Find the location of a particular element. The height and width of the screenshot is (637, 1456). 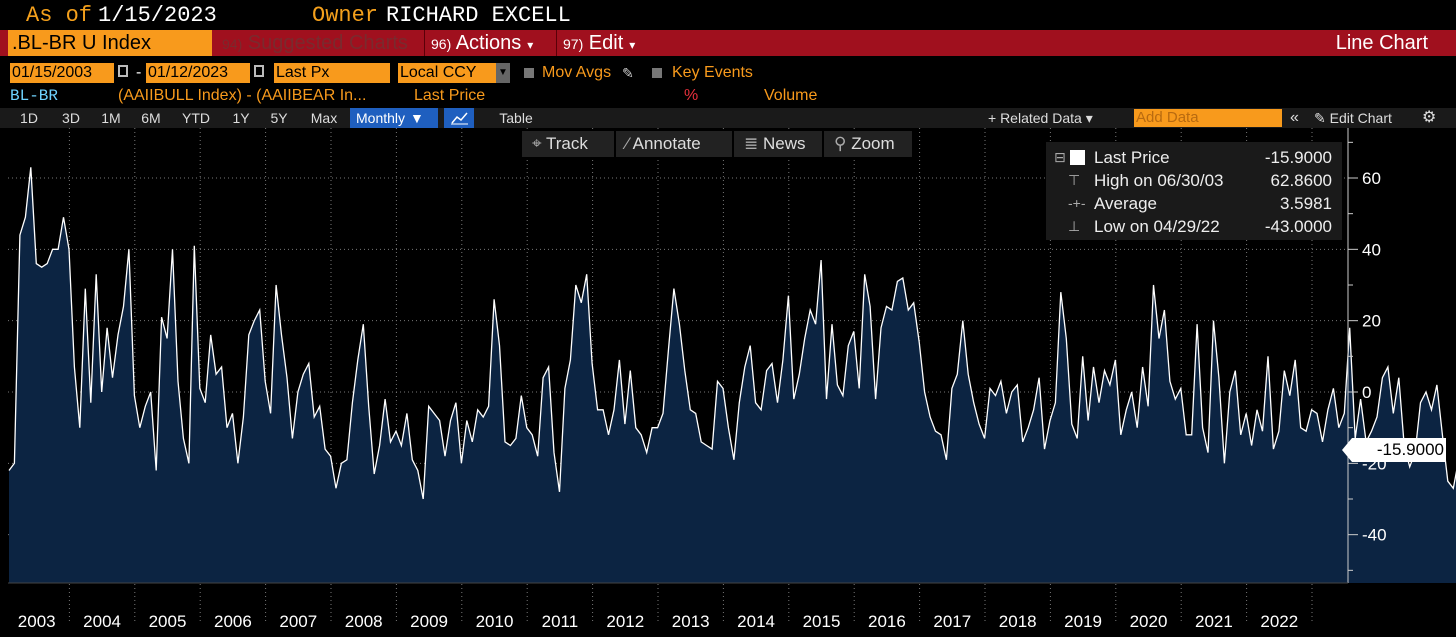

high-value: 62.8600 is located at coordinates (1301, 180).